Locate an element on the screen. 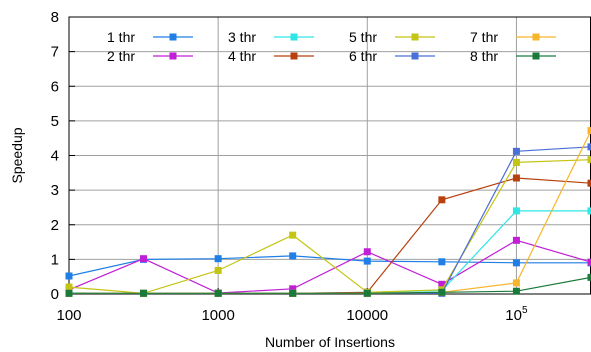  x-axis: 100100010000105106107108 is located at coordinates (292, 306).